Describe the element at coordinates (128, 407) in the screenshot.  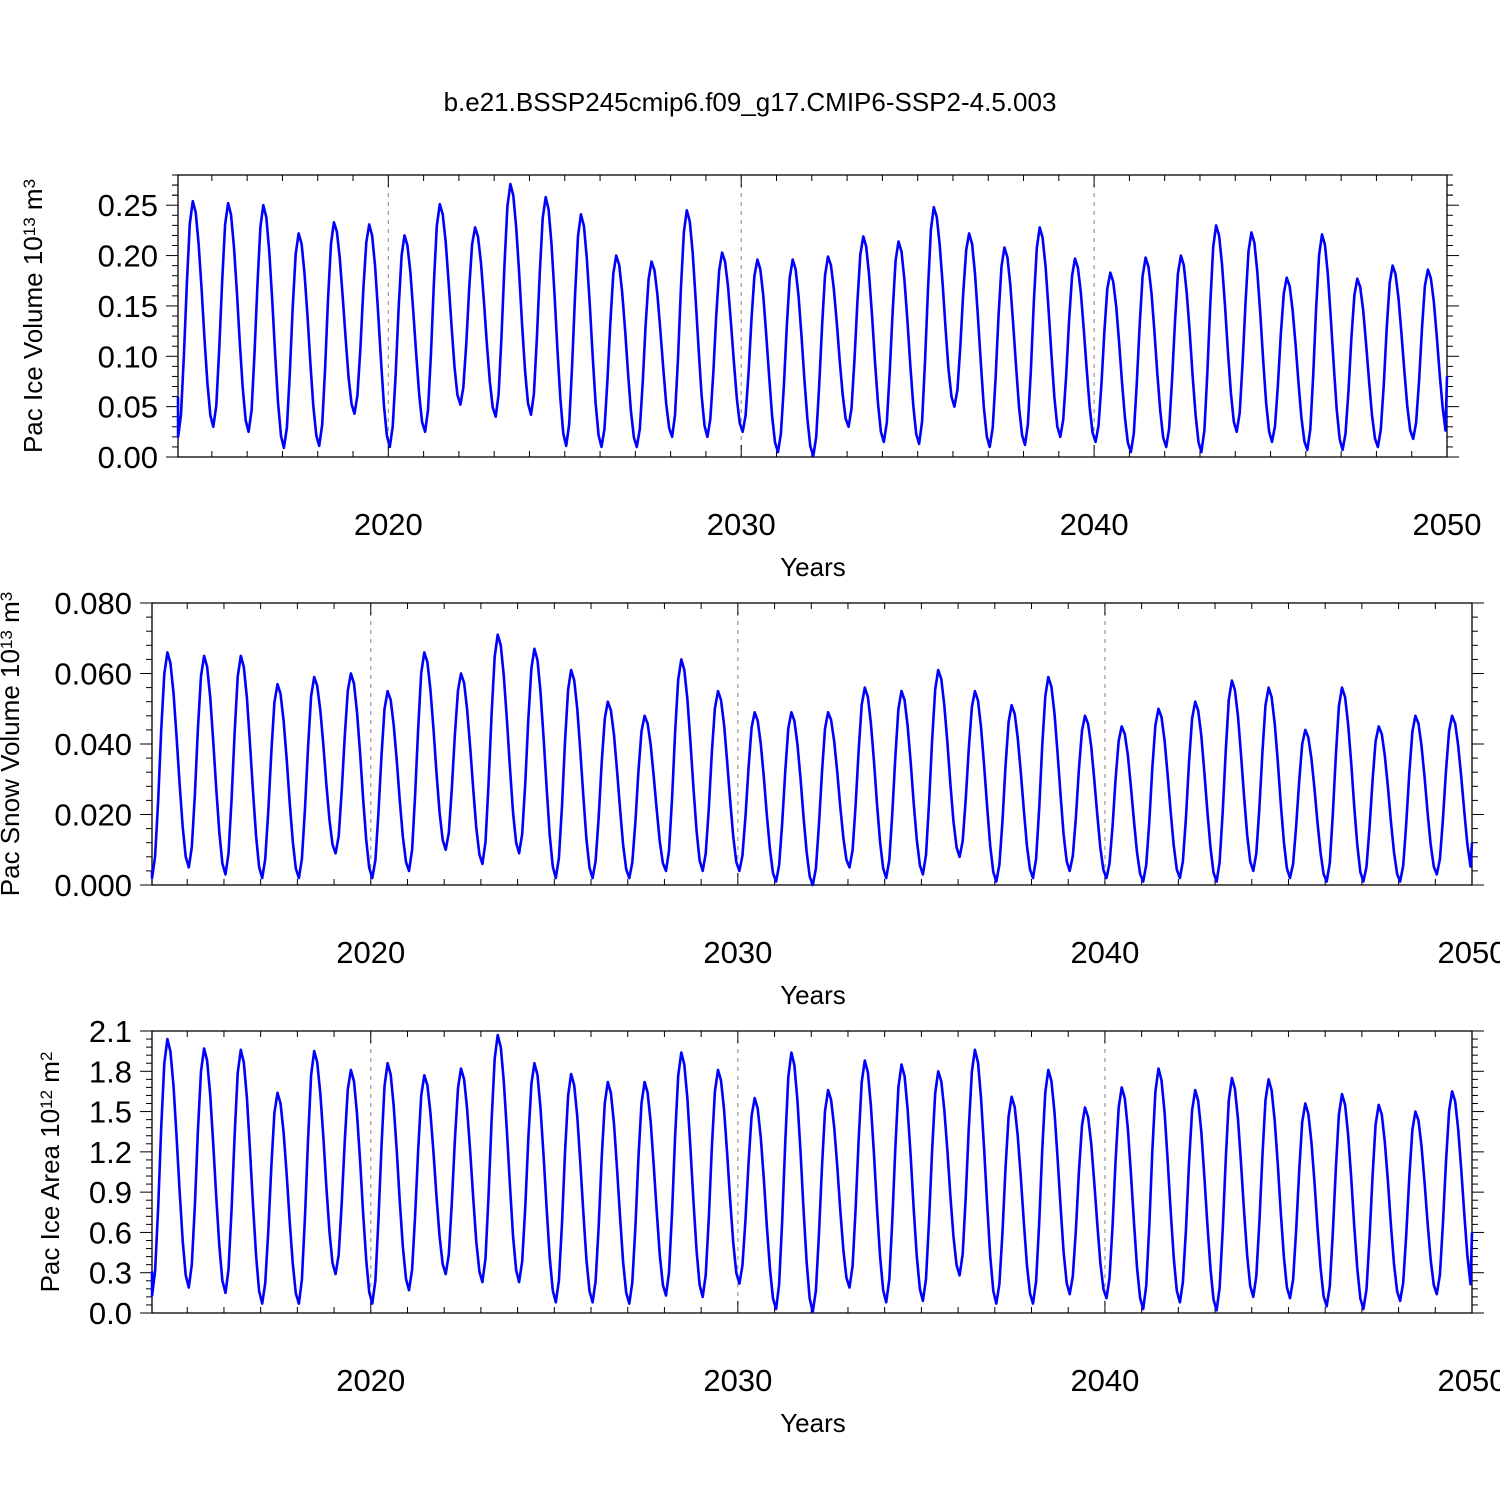
I see `y-tick-label: 0.05` at that location.